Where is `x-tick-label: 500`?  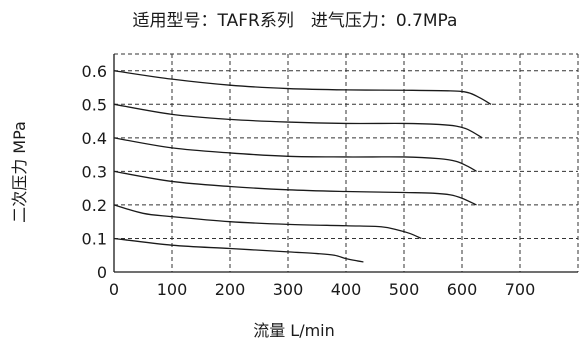
x-tick-label: 500 is located at coordinates (404, 289).